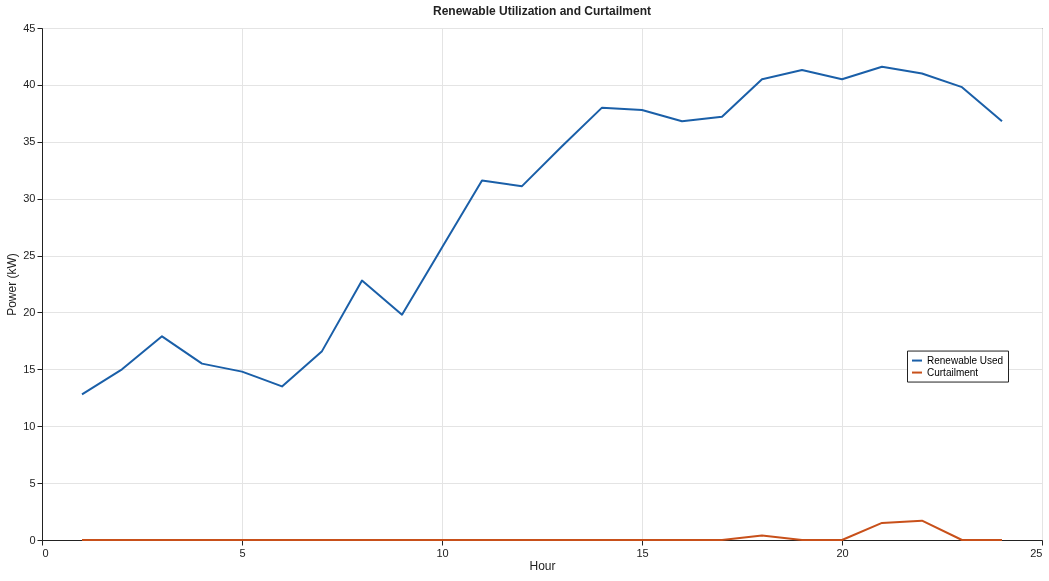  What do you see at coordinates (542, 565) in the screenshot?
I see `x-axis-title: Hour` at bounding box center [542, 565].